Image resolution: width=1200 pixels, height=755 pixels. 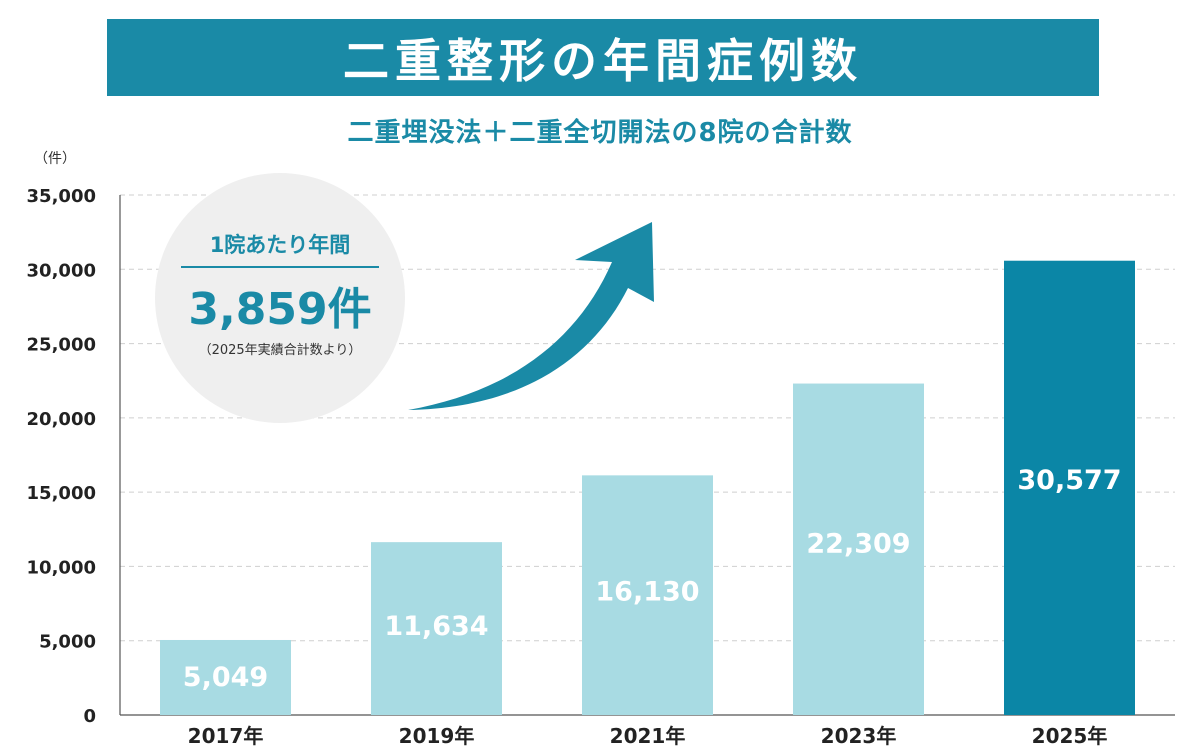 What do you see at coordinates (61, 493) in the screenshot?
I see `y-tick-label: 15,000` at bounding box center [61, 493].